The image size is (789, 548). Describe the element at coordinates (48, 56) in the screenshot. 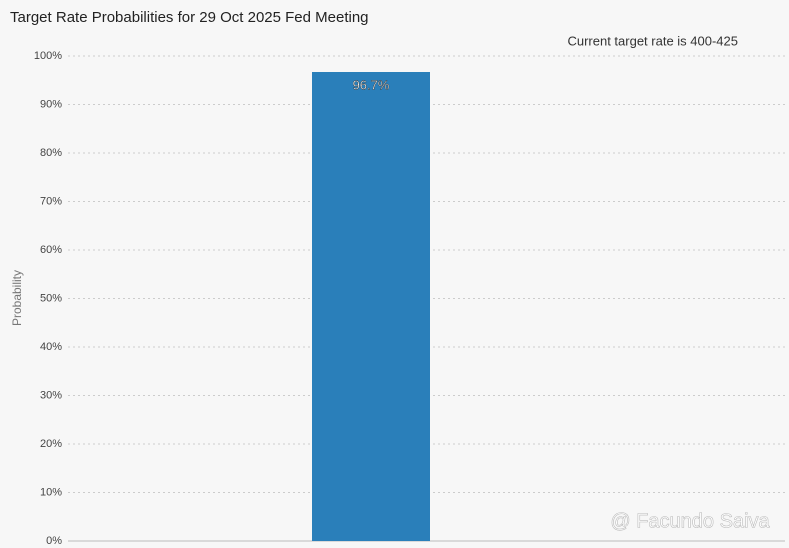

I see `y-tick-label: 100%` at that location.